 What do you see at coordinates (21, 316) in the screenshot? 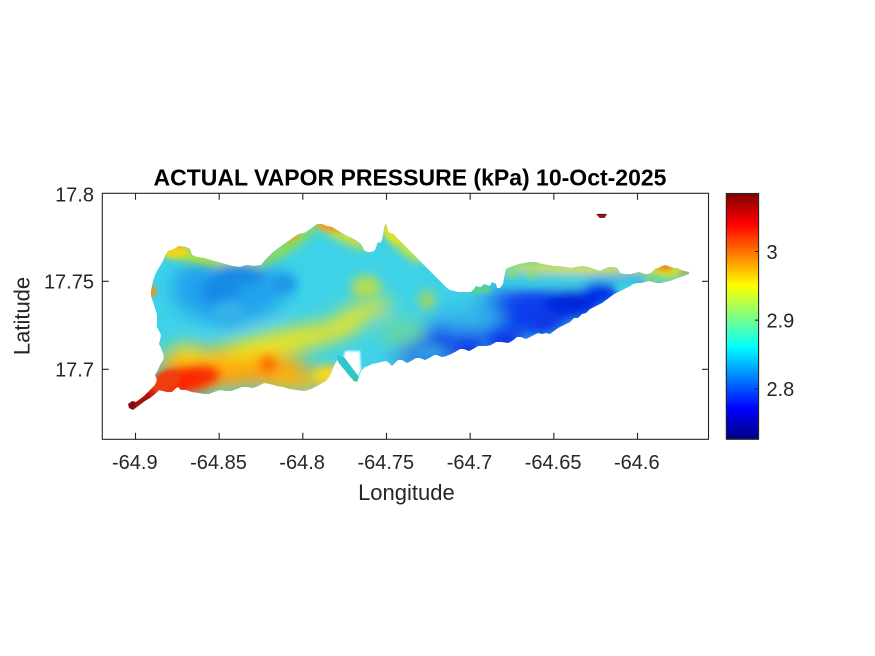
I see `svg-text: Latitude` at bounding box center [21, 316].